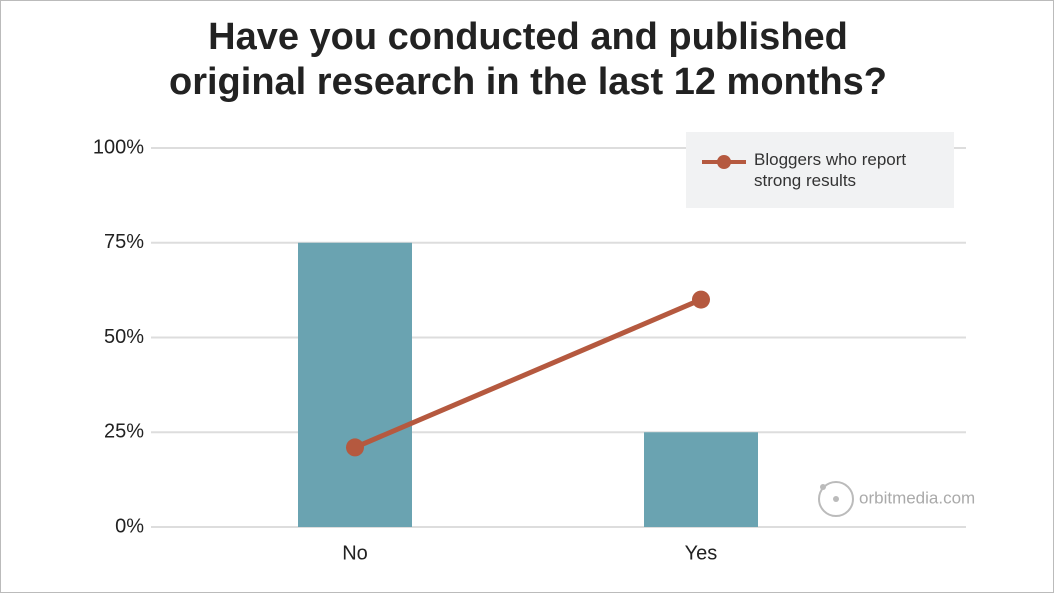  What do you see at coordinates (917, 497) in the screenshot?
I see `watermark: orbitmedia.com` at bounding box center [917, 497].